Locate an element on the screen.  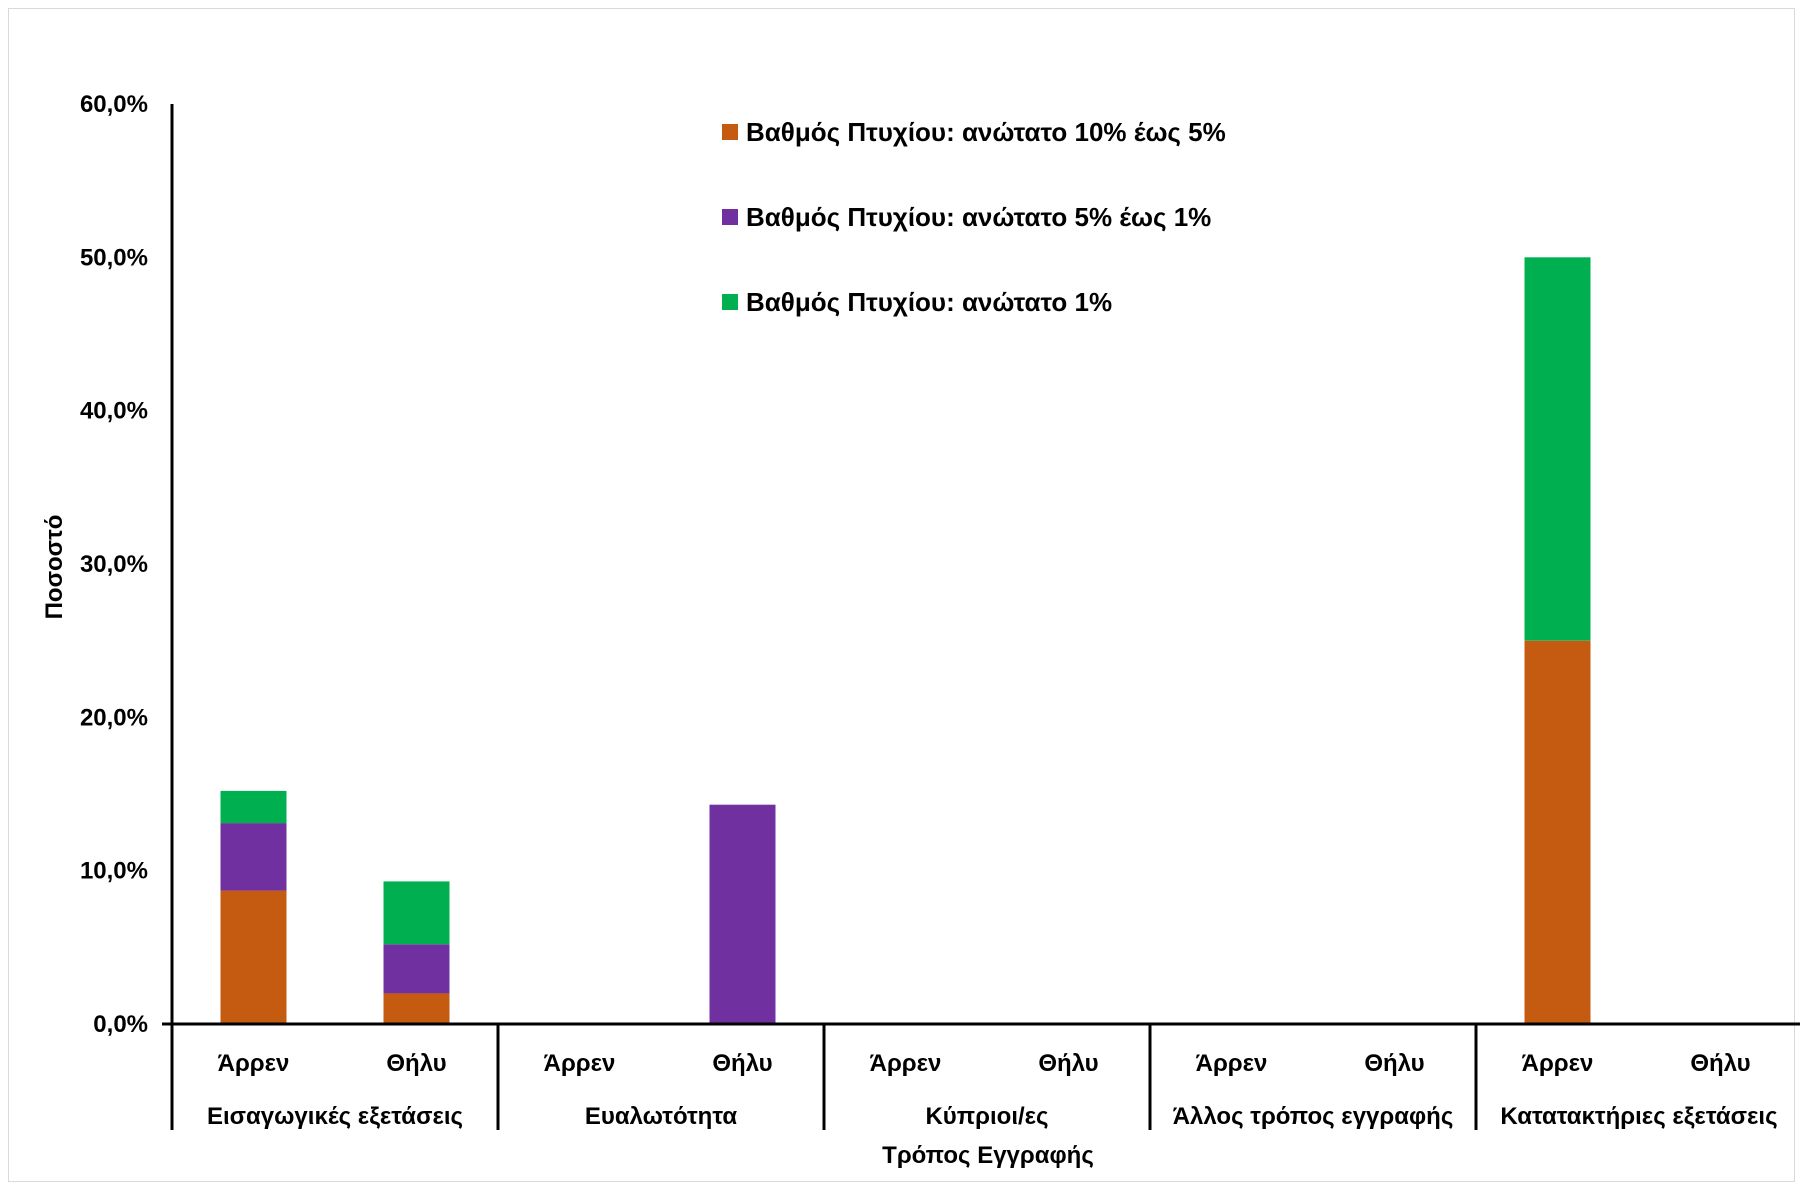
y-tick-label: 10,0% is located at coordinates (114, 871).